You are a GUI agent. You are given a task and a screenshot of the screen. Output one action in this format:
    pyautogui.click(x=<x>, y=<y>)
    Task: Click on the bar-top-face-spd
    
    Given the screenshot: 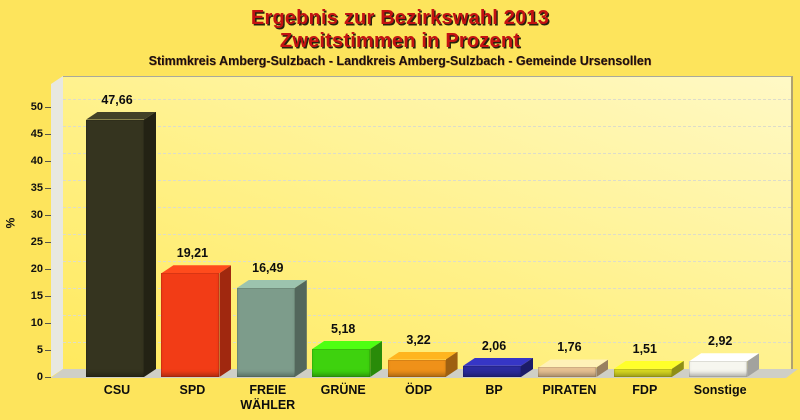 What is the action you would take?
    pyautogui.click(x=196, y=269)
    